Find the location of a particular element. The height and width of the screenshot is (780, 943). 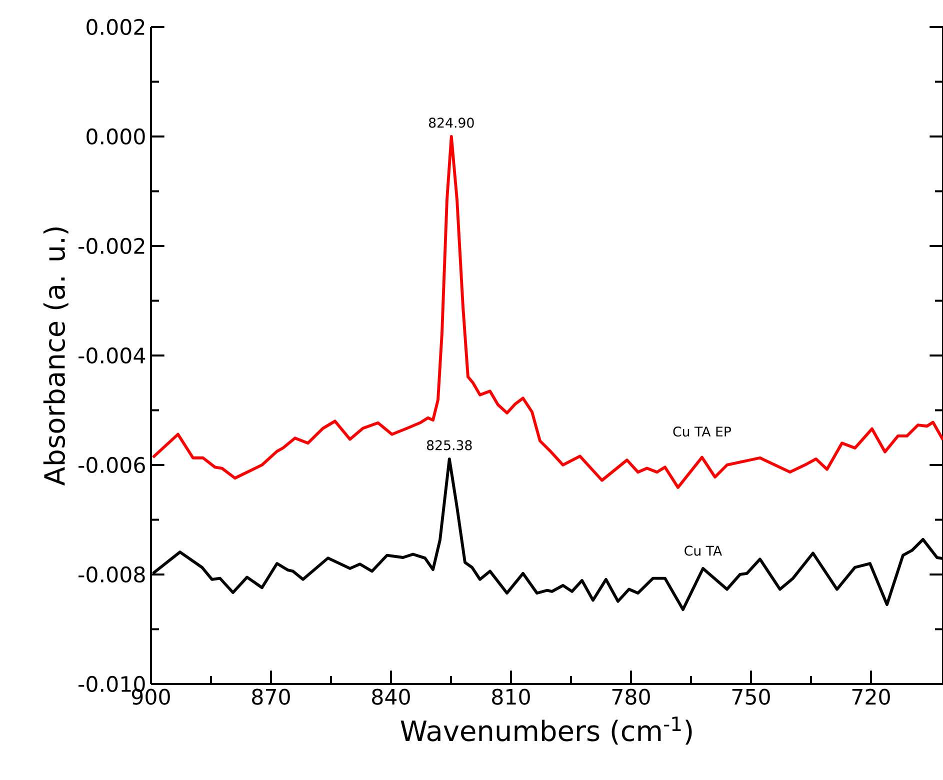

annotation: 824.90 is located at coordinates (451, 123).